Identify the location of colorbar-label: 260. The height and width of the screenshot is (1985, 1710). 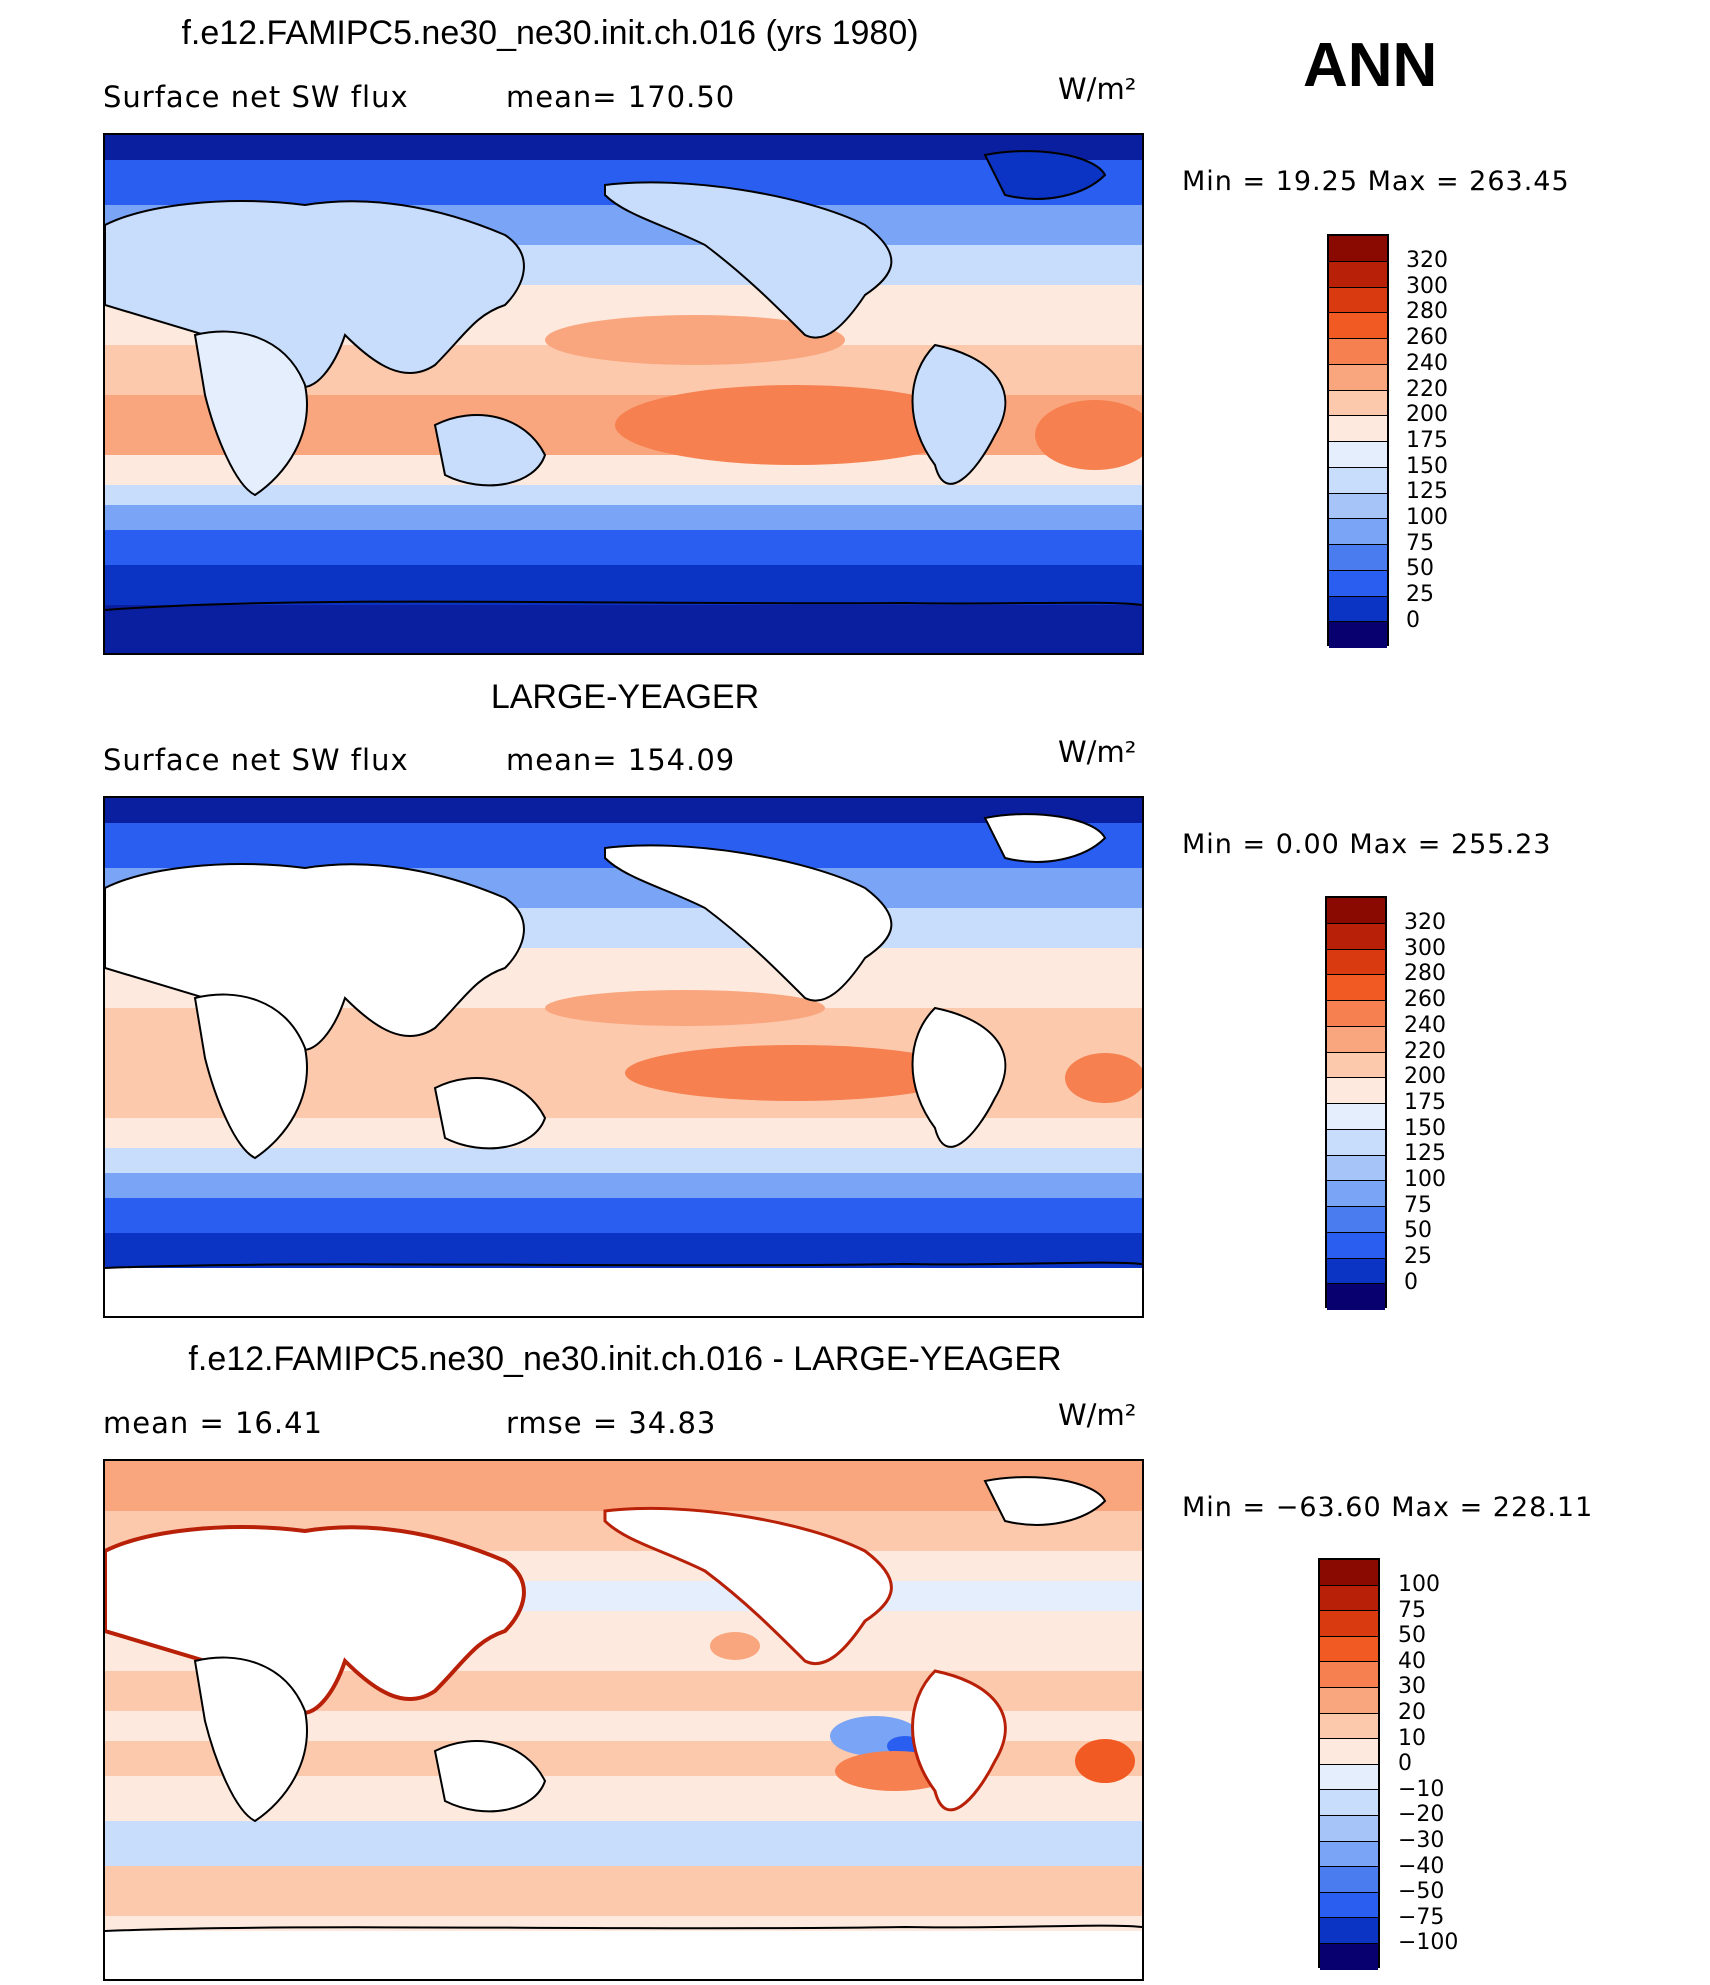
(1425, 1000).